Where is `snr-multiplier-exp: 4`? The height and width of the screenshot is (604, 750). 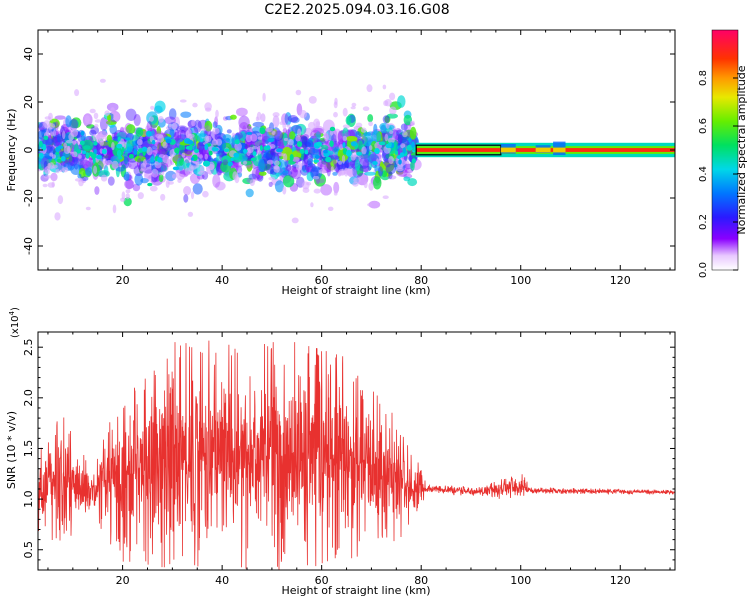
snr-multiplier-exp: 4 is located at coordinates (12, 312).